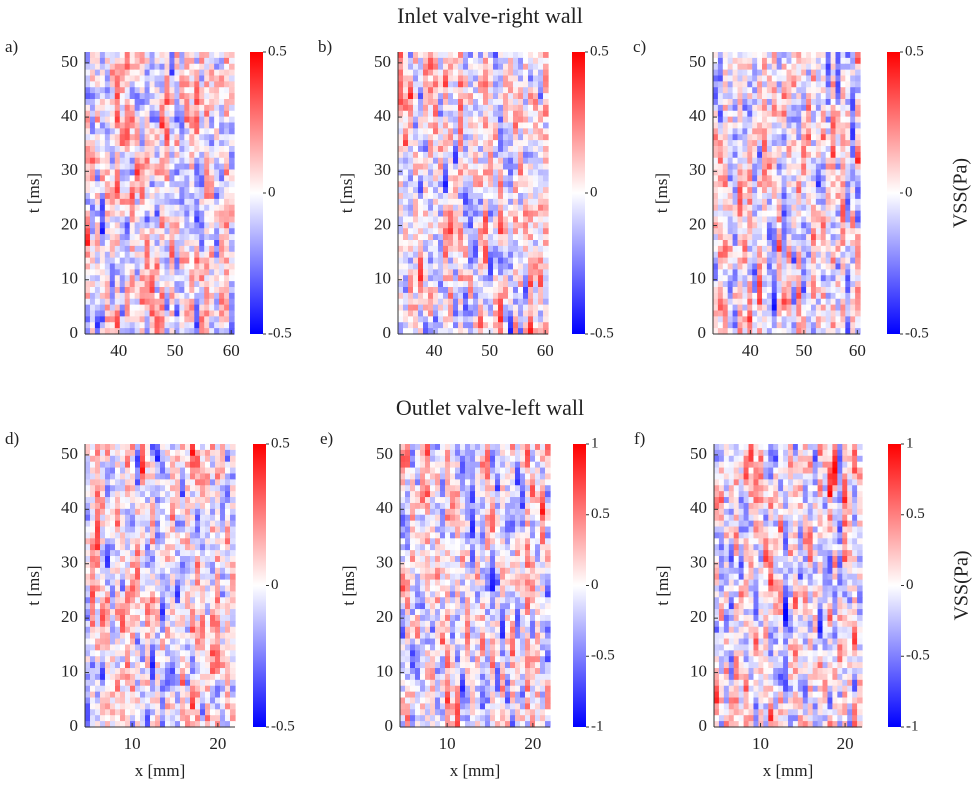  I want to click on colorbar-tick-label: 0.5, so click(277, 51).